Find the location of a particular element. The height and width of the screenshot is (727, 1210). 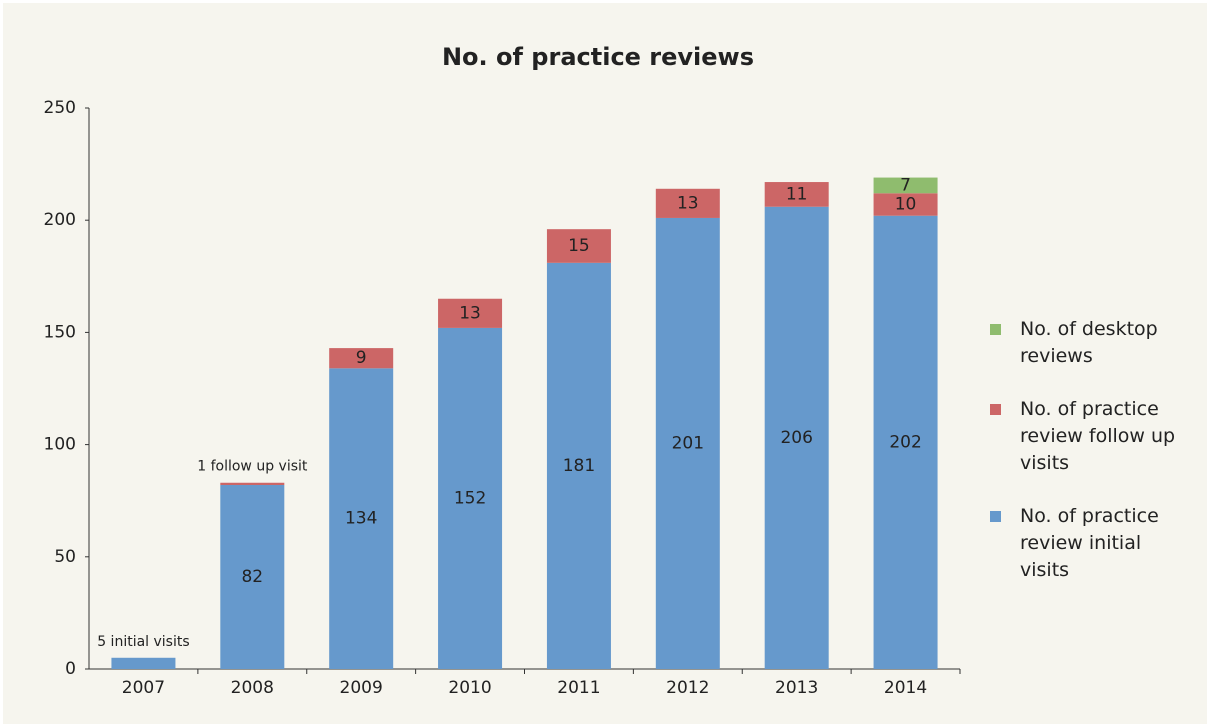

data-label: 9 is located at coordinates (361, 358).